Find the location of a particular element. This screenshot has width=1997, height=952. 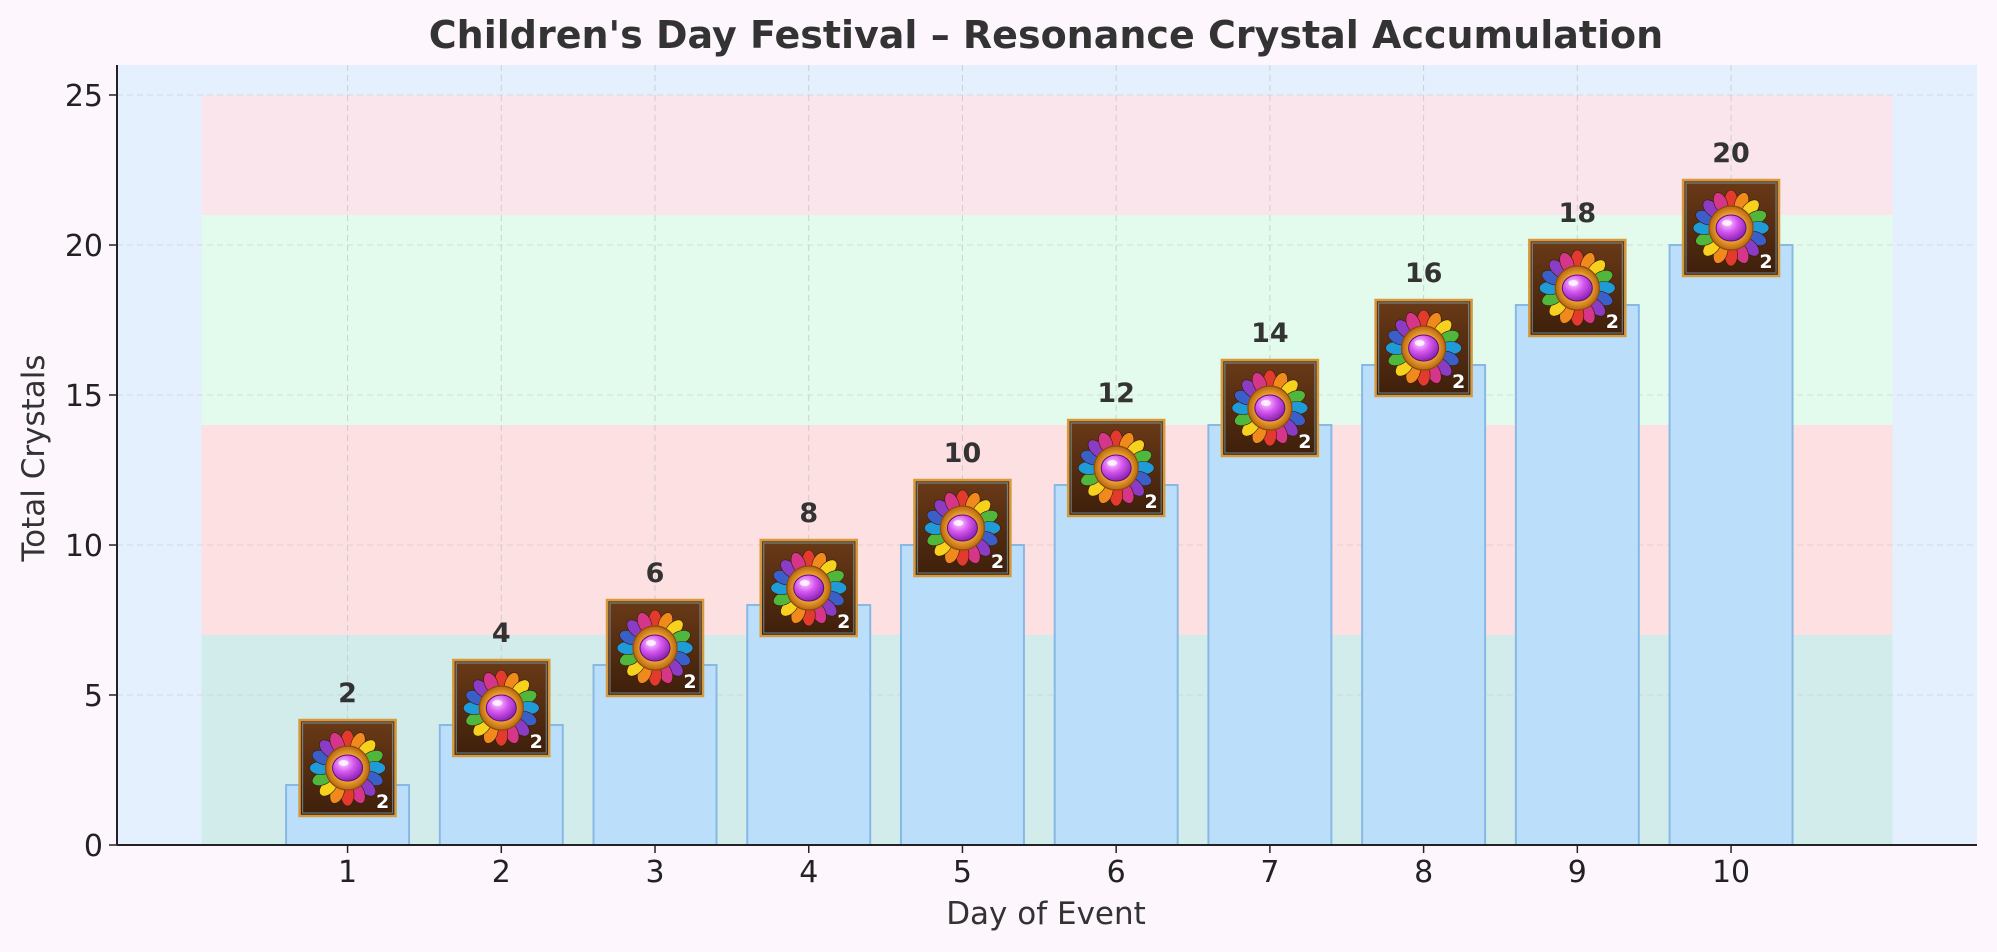

x-tick-label: 5 is located at coordinates (962, 872).